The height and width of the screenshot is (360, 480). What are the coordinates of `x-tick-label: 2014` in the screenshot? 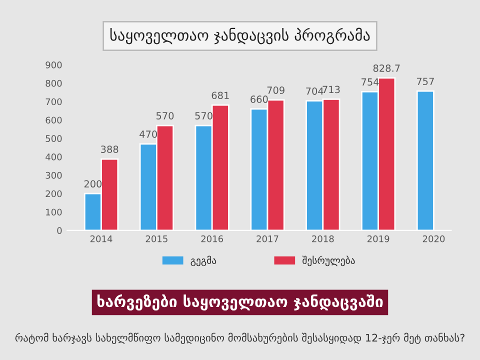 It's located at (101, 238).